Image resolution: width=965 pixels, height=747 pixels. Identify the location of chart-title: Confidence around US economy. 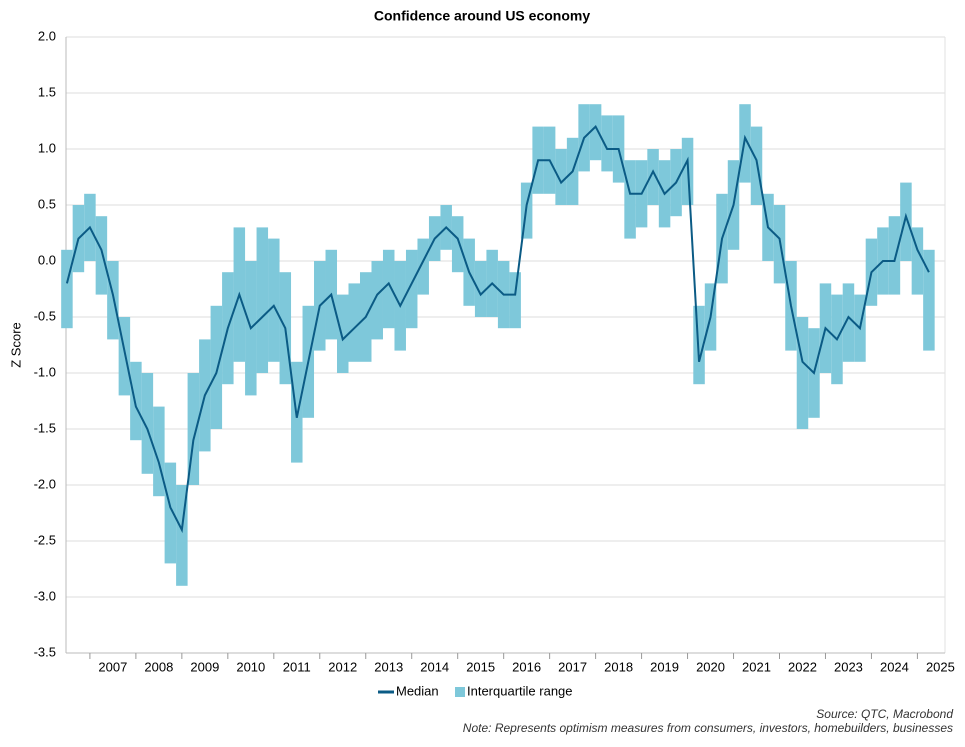
(482, 16).